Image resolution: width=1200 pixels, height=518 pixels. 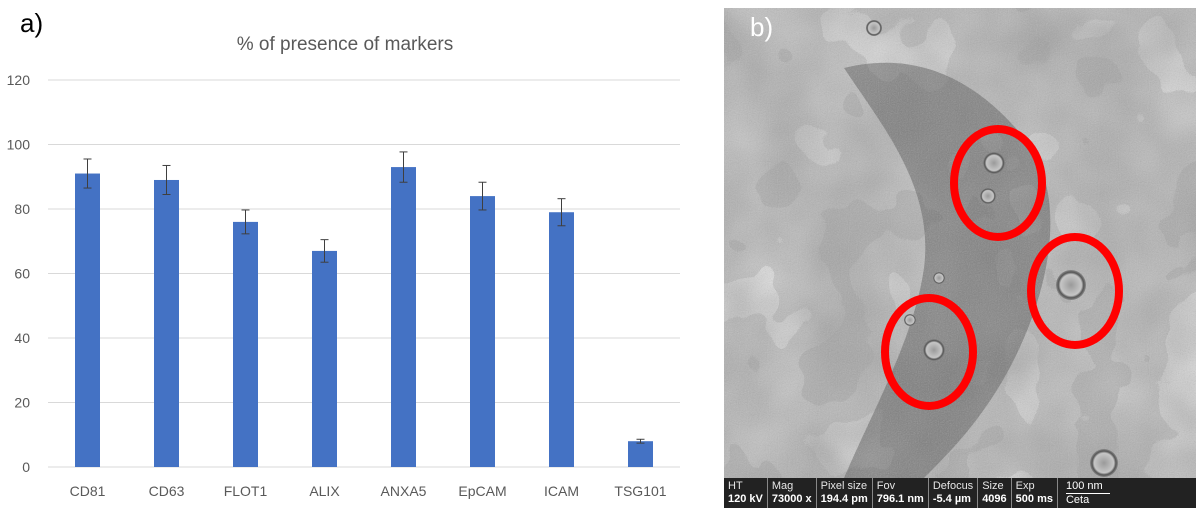 What do you see at coordinates (844, 486) in the screenshot?
I see `info-key: Pixel size` at bounding box center [844, 486].